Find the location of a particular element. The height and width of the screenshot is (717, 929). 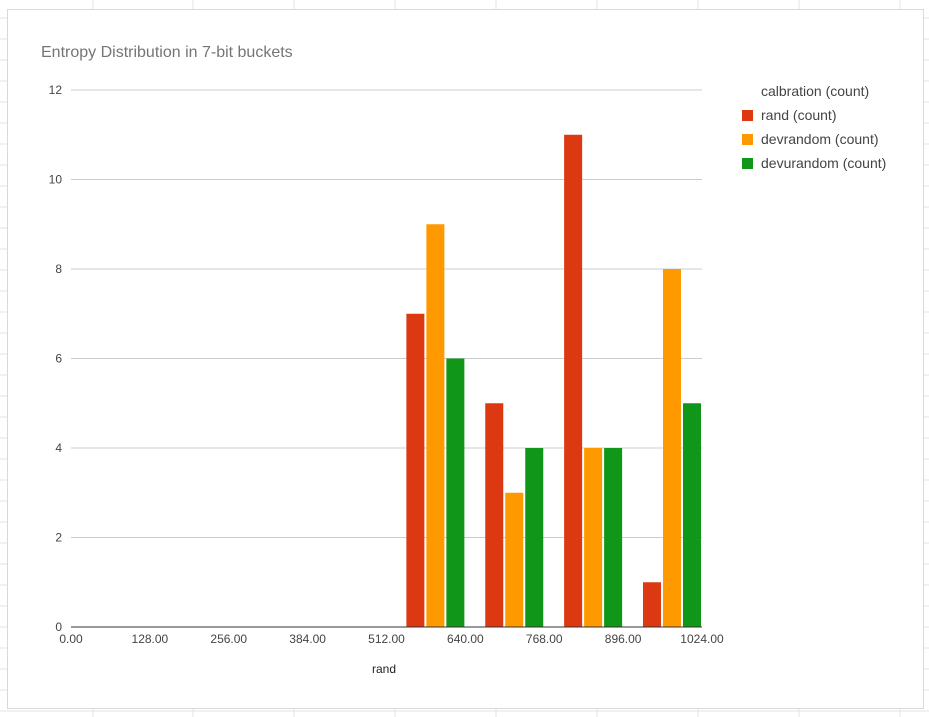

x-tick-label: 128.00 is located at coordinates (150, 639).